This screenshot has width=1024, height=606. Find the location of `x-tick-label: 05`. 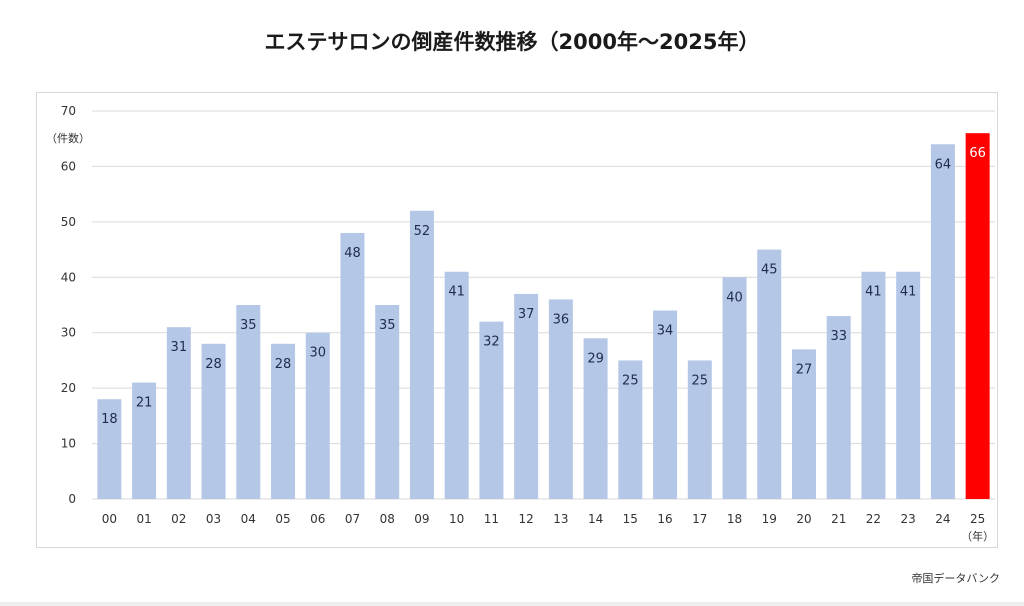

x-tick-label: 05 is located at coordinates (282, 519).